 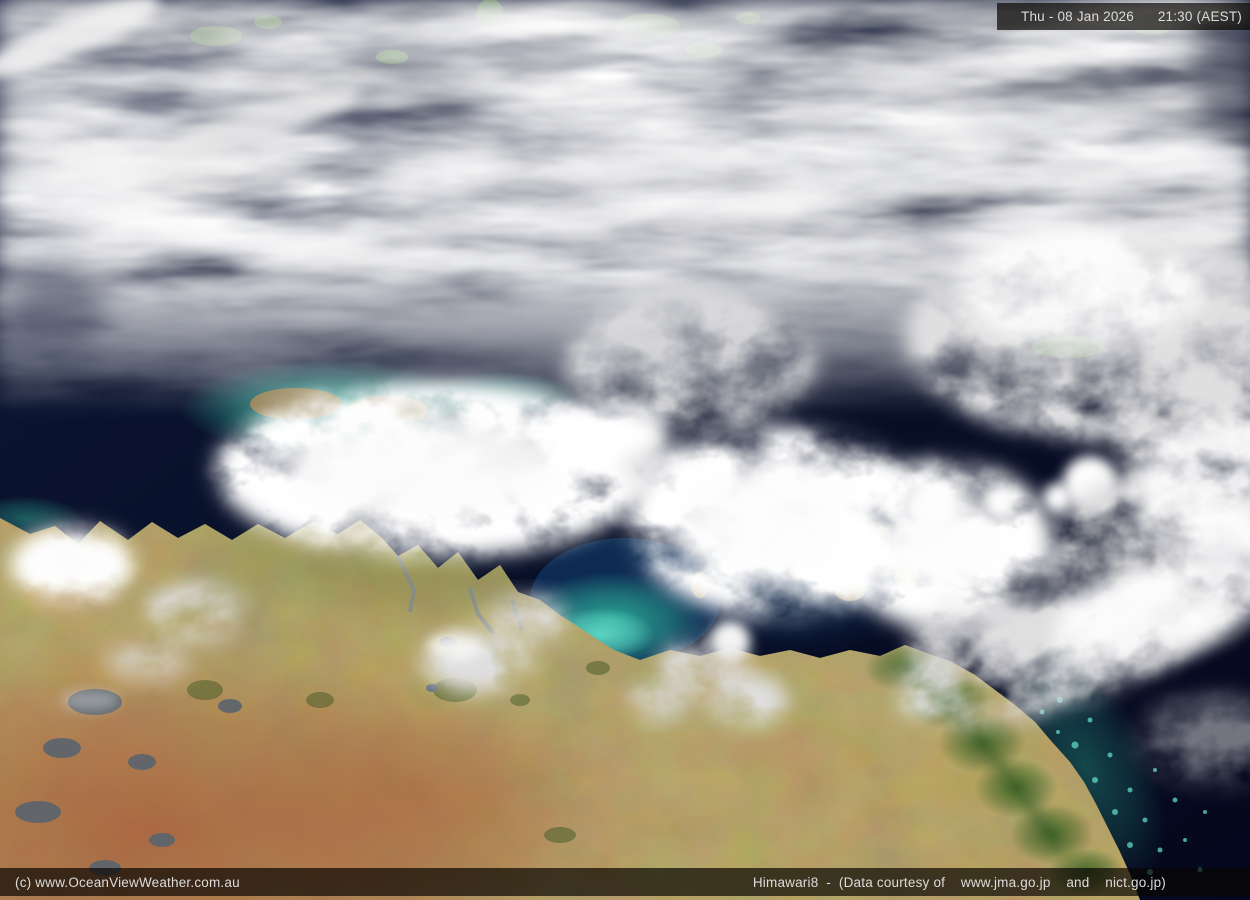 What do you see at coordinates (1199, 16) in the screenshot?
I see `time-label: 21:30 (AEST)` at bounding box center [1199, 16].